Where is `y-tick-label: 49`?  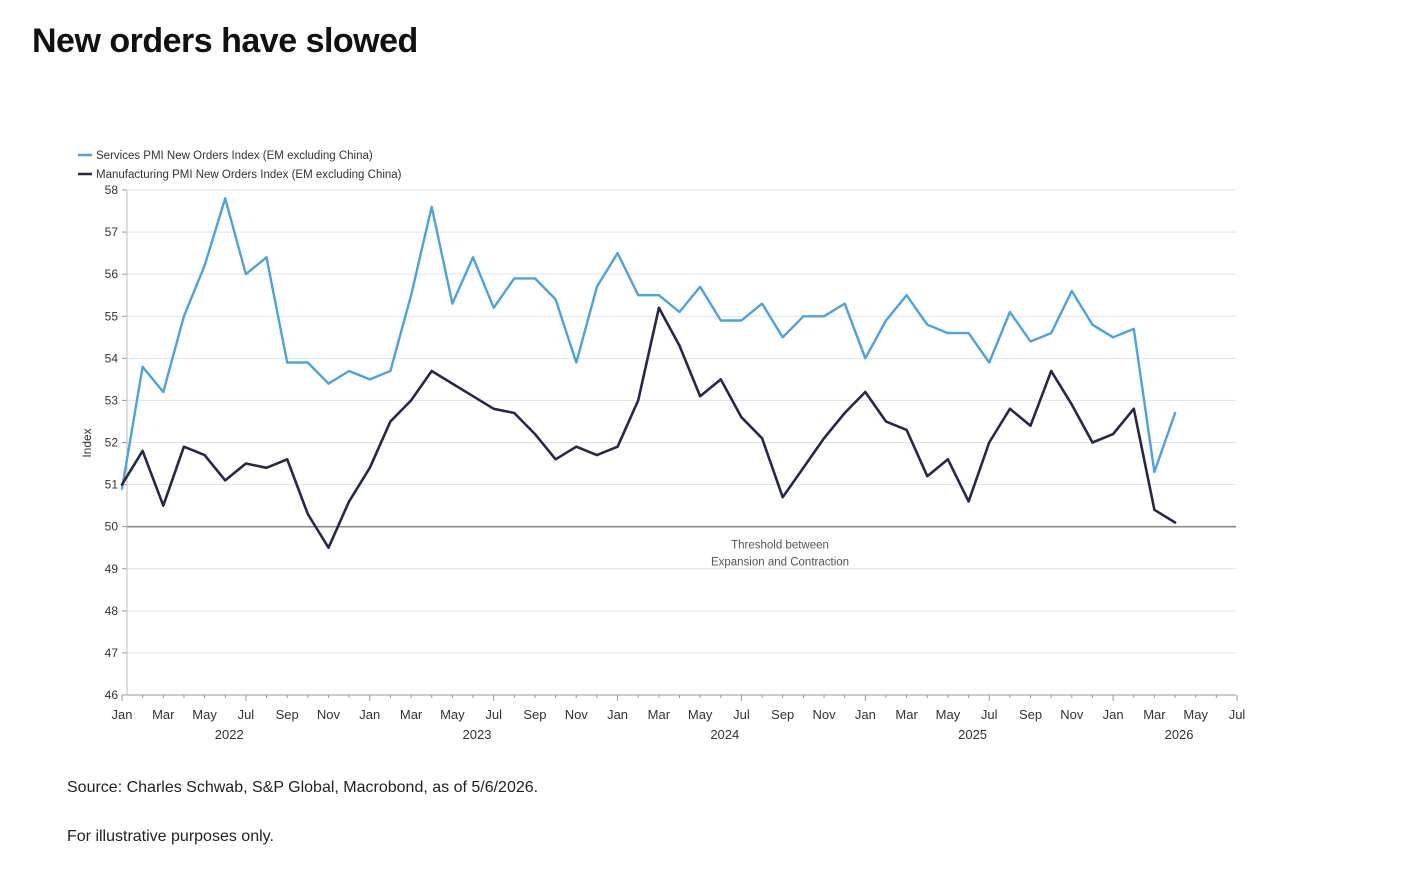 y-tick-label: 49 is located at coordinates (112, 569).